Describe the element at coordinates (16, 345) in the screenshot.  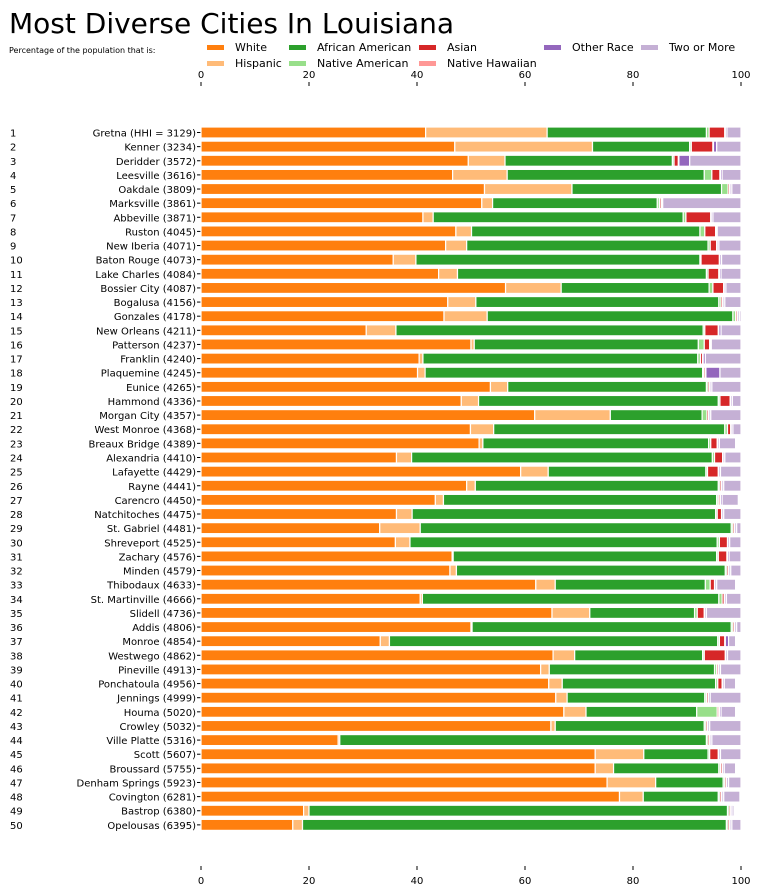
I see `rank-label: 16` at that location.